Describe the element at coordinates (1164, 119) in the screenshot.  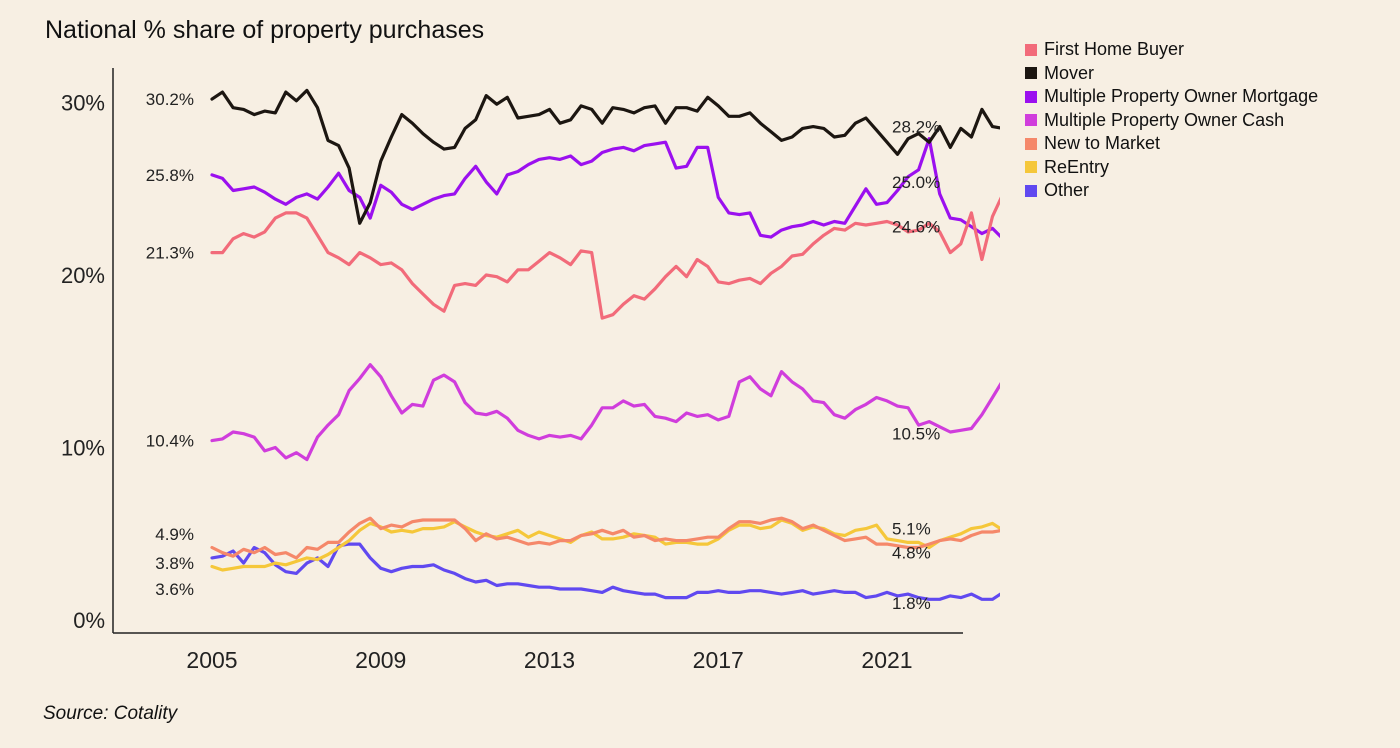
I see `legend-label: Multiple Property Owner Cash` at that location.